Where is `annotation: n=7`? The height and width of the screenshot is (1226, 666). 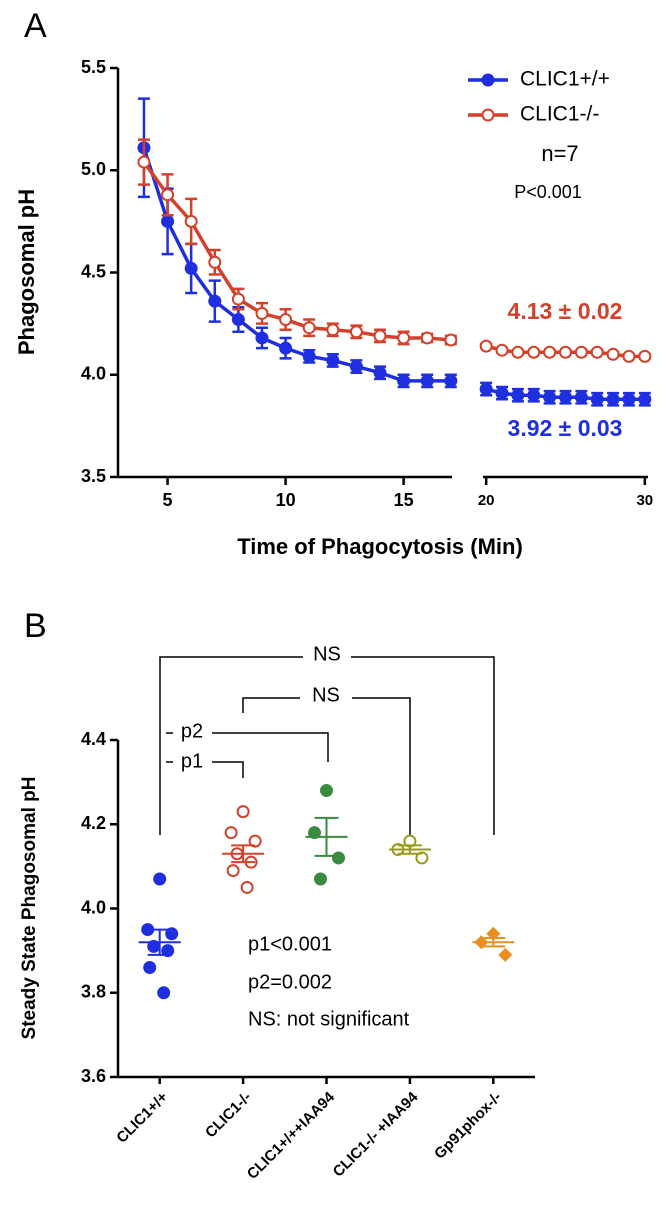
annotation: n=7 is located at coordinates (559, 153).